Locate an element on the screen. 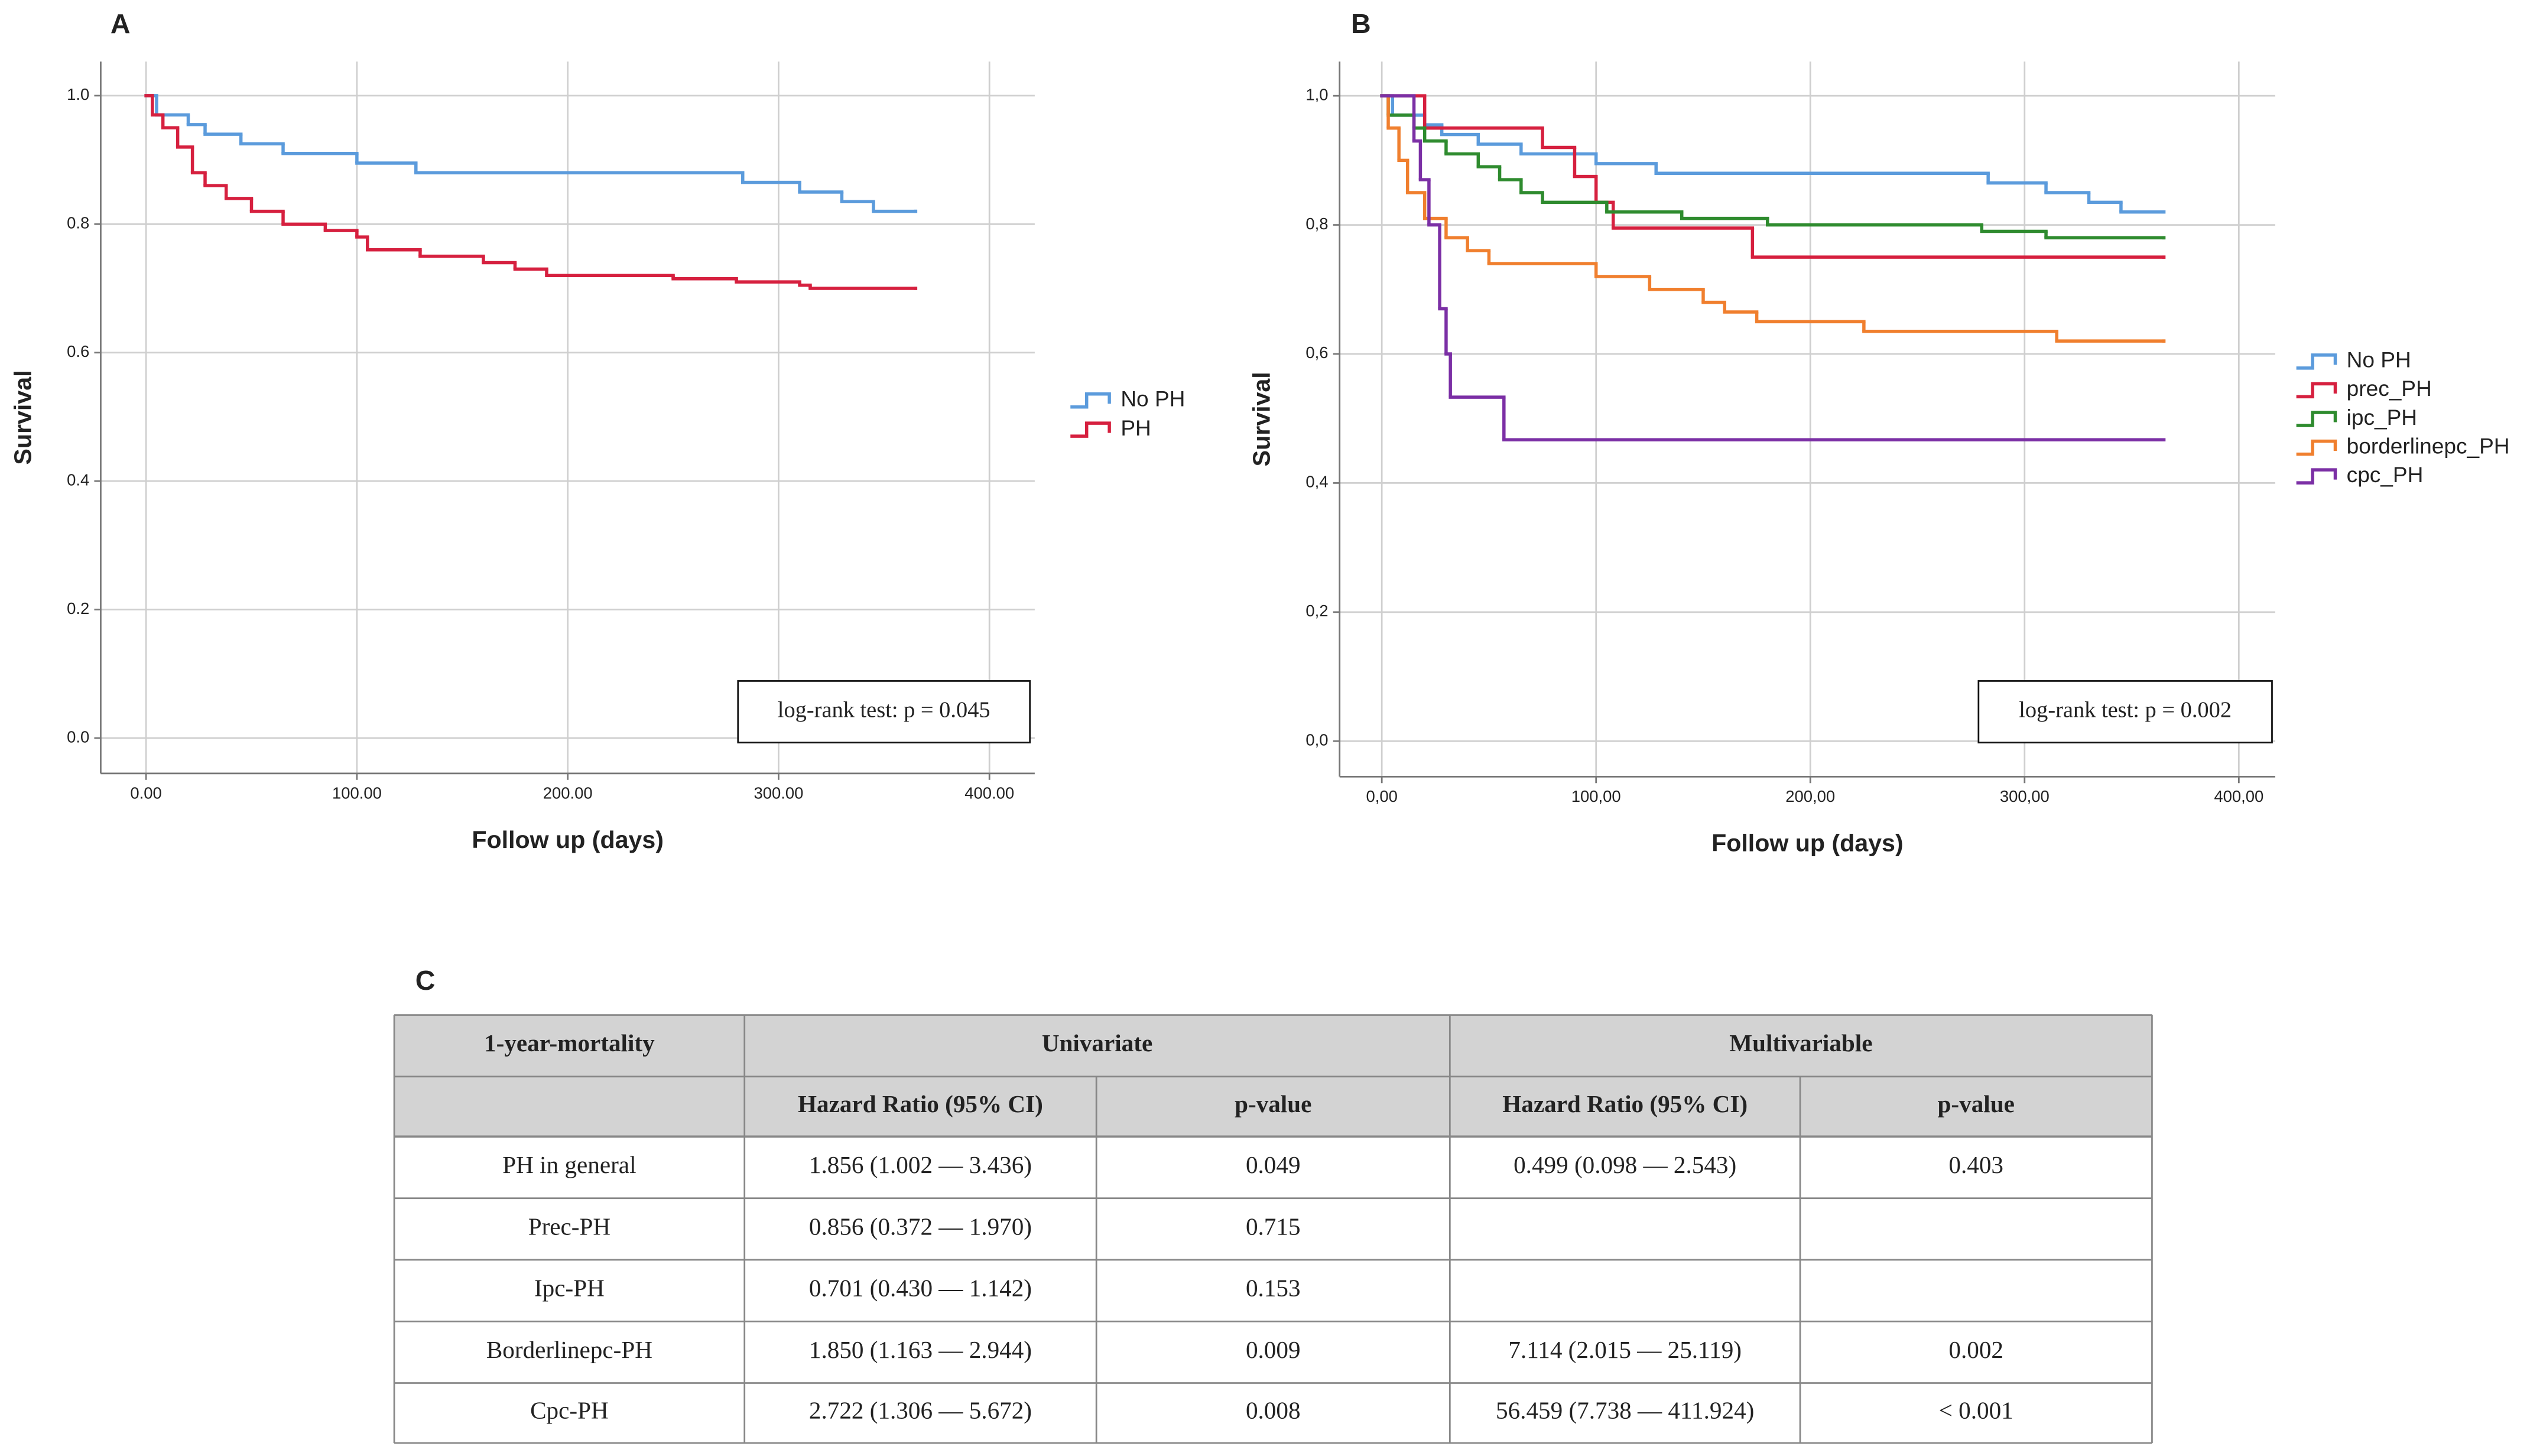 The width and height of the screenshot is (2543, 1456). x-tick-label: 100.00 is located at coordinates (357, 793).